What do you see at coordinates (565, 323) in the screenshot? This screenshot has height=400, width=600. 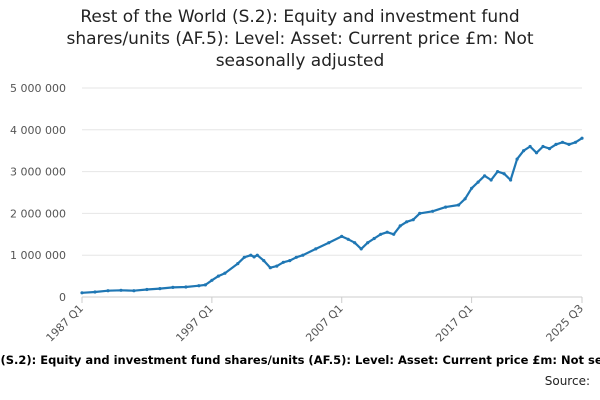 I see `x-tick-label: 2025 Q3` at bounding box center [565, 323].